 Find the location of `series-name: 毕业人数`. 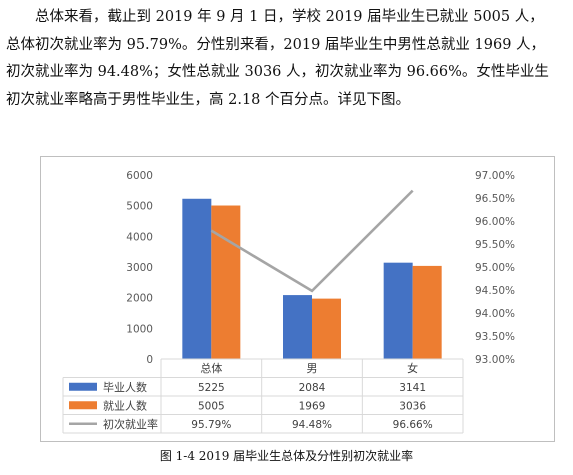

series-name: 毕业人数 is located at coordinates (125, 387).